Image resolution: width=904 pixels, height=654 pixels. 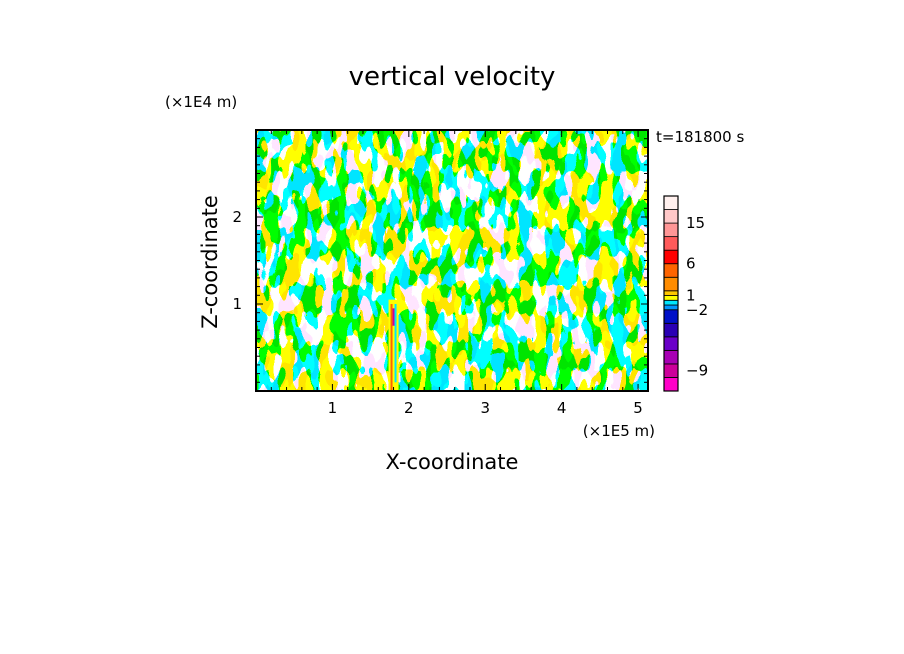 I want to click on colorbar-frame, so click(x=671, y=293).